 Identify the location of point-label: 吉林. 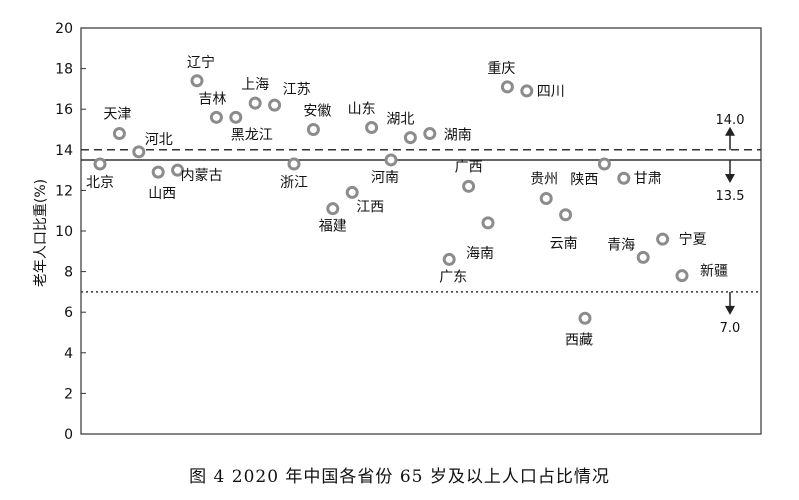
(212, 99).